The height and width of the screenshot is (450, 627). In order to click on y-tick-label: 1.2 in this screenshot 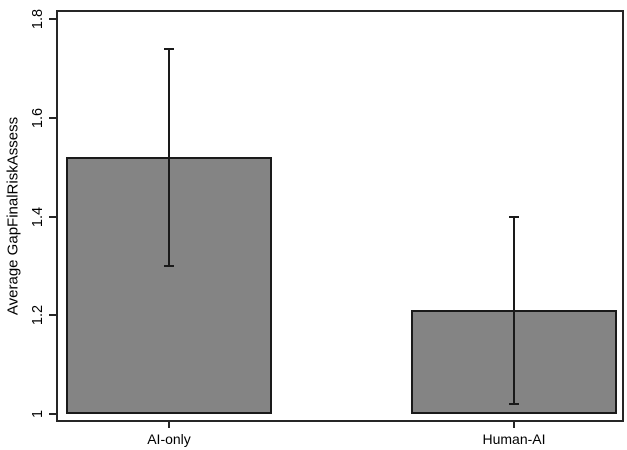, I will do `click(38, 315)`.